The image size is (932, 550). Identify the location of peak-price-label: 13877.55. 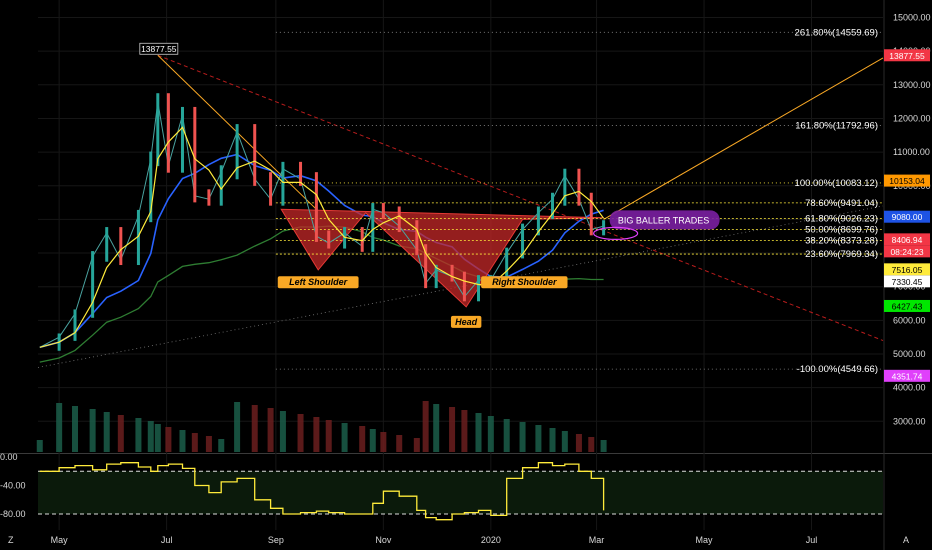
(159, 49).